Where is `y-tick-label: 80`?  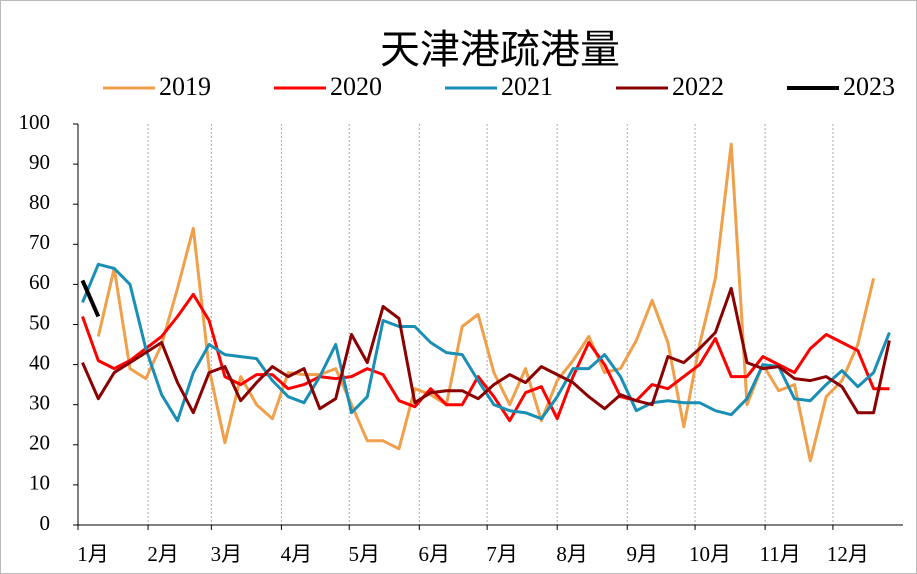
y-tick-label: 80 is located at coordinates (39, 202).